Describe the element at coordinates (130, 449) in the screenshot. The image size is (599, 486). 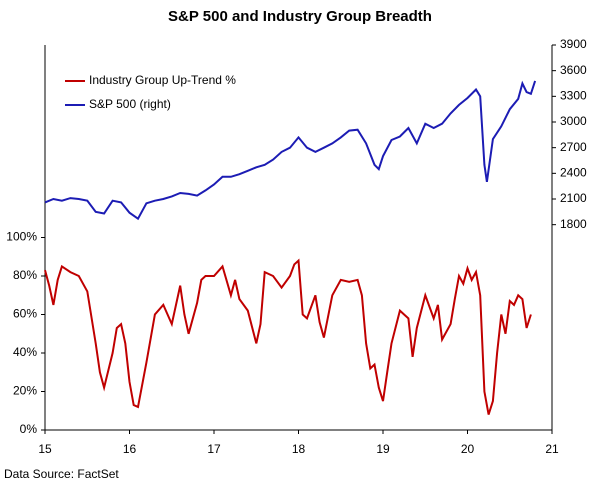
I see `x-tick-label: 16` at that location.